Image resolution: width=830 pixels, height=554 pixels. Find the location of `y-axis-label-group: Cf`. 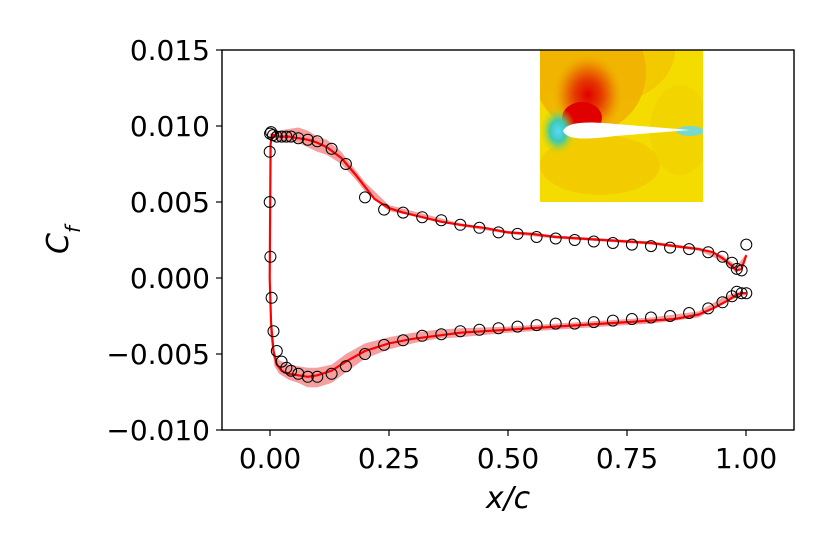

y-axis-label-group: Cf is located at coordinates (63, 238).